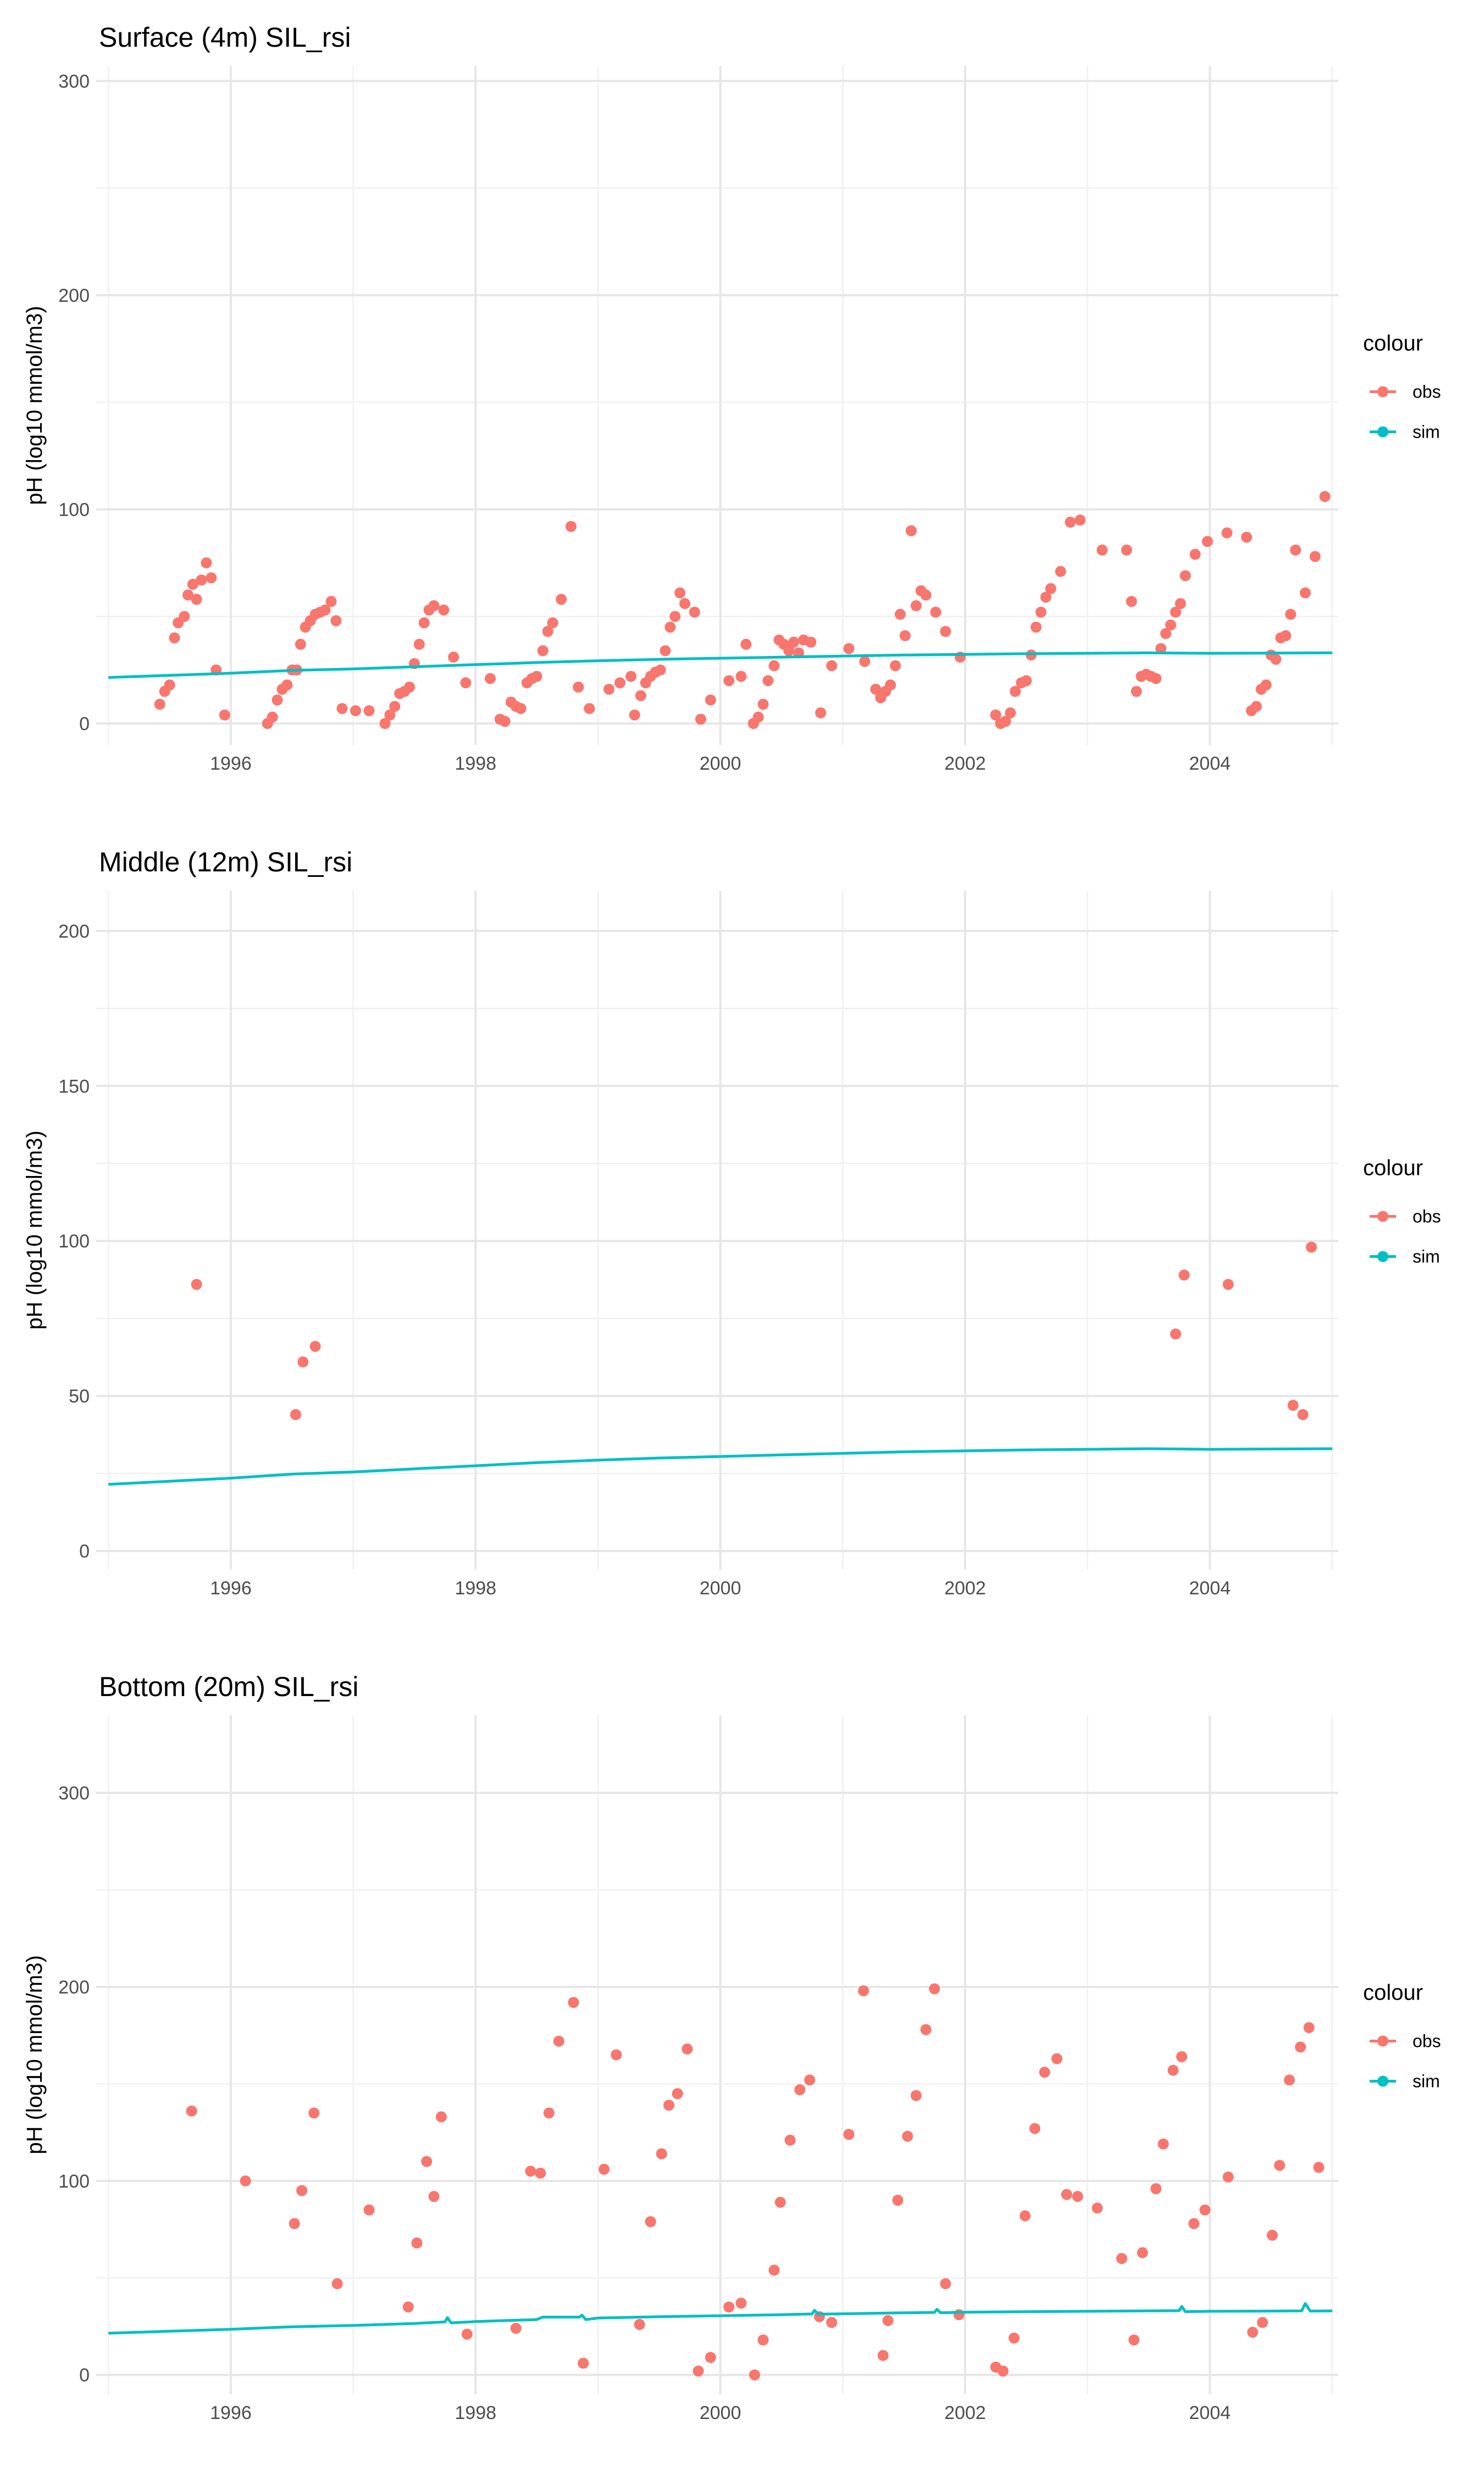 This screenshot has height=2474, width=1484. Describe the element at coordinates (1382, 432) in the screenshot. I see `legend-key-point-sim` at that location.